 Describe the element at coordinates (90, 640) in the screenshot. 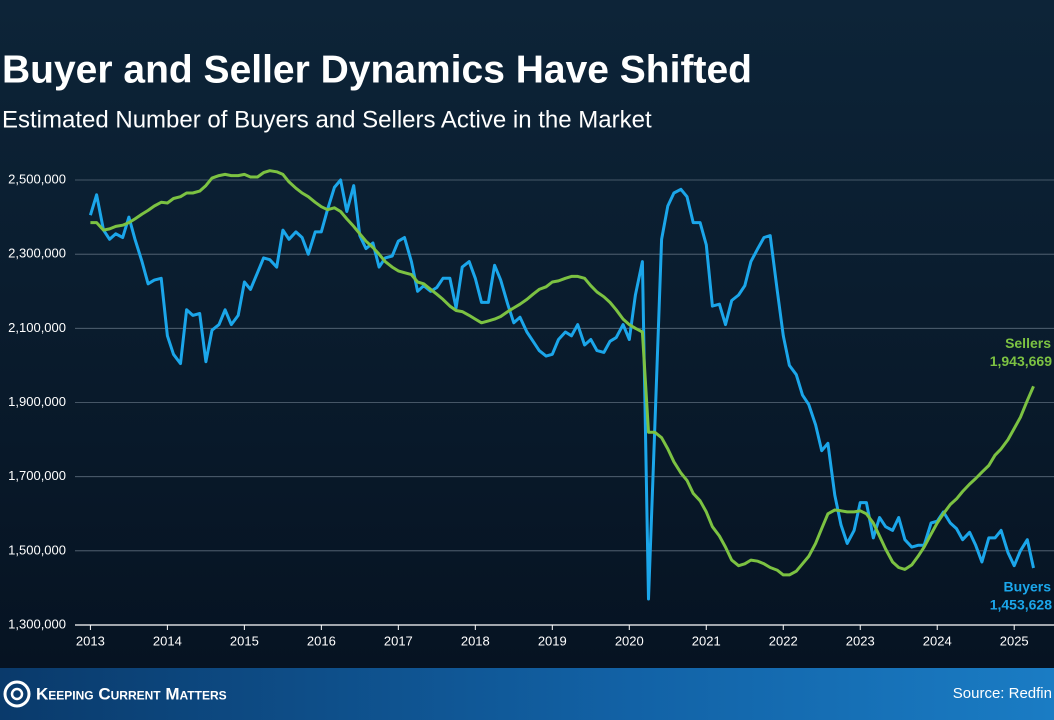

I see `x-tick-label: 2013` at that location.